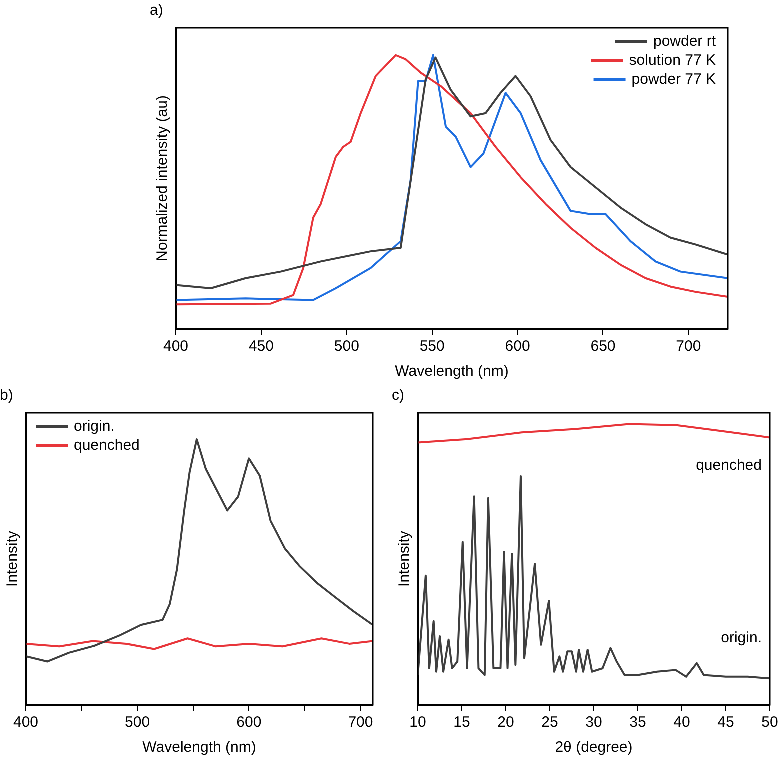  I want to click on x-tick-label: 40, so click(682, 723).